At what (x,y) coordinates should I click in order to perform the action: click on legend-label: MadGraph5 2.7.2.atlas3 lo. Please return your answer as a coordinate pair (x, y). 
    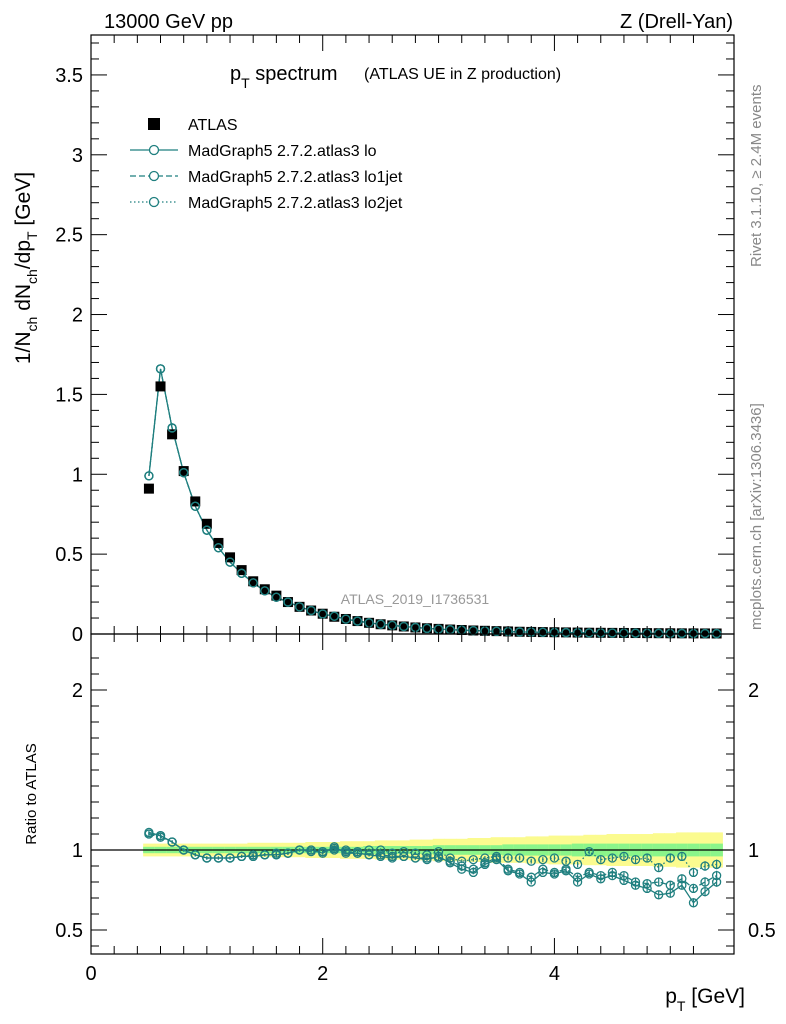
    Looking at the image, I should click on (282, 151).